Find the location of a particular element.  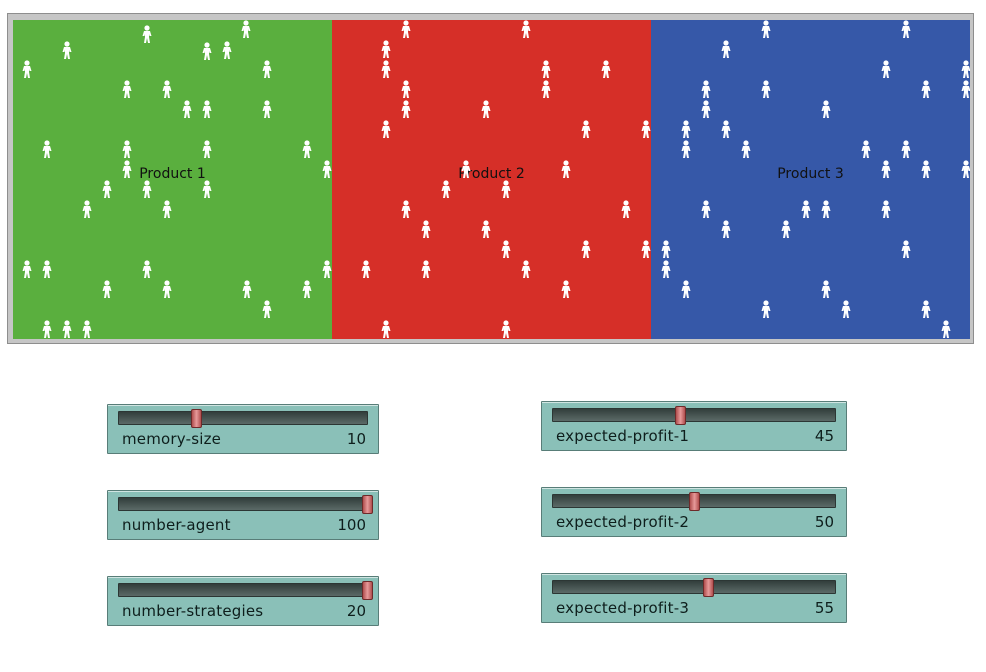

expected-profit-3-slider: expected-profit-3 55 is located at coordinates (694, 598).